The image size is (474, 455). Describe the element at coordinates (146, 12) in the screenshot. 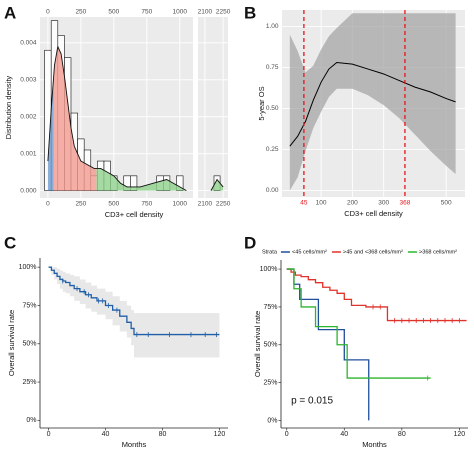

I see `top-tick-label: 750` at that location.